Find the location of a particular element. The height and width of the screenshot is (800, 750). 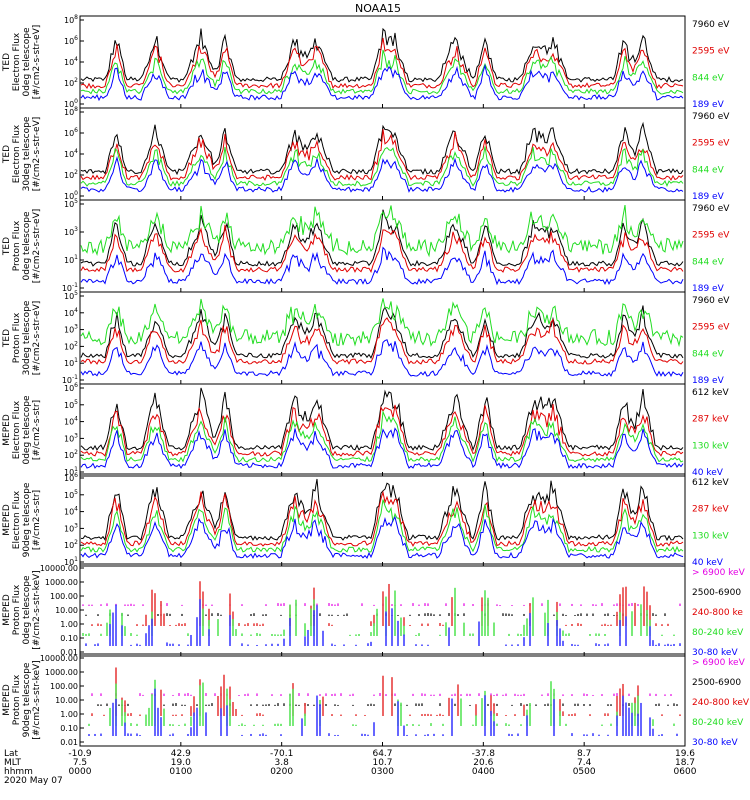

y-axis-label-line: 30deg telescope is located at coordinates (27, 153).